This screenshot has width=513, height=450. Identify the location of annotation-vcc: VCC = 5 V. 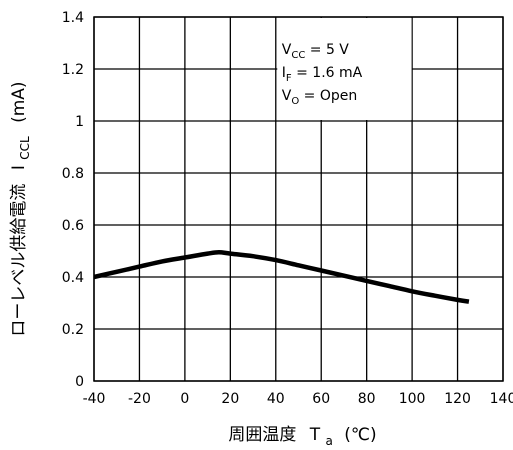
(316, 51).